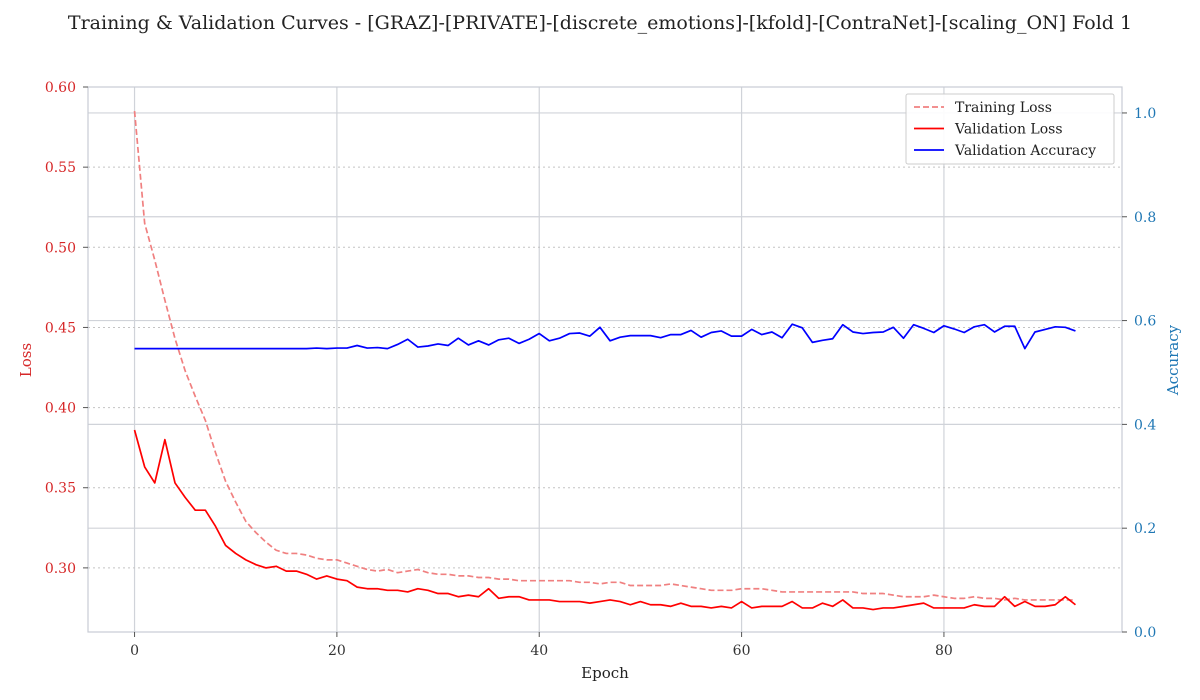  What do you see at coordinates (134, 651) in the screenshot?
I see `x-tick-label: 0` at bounding box center [134, 651].